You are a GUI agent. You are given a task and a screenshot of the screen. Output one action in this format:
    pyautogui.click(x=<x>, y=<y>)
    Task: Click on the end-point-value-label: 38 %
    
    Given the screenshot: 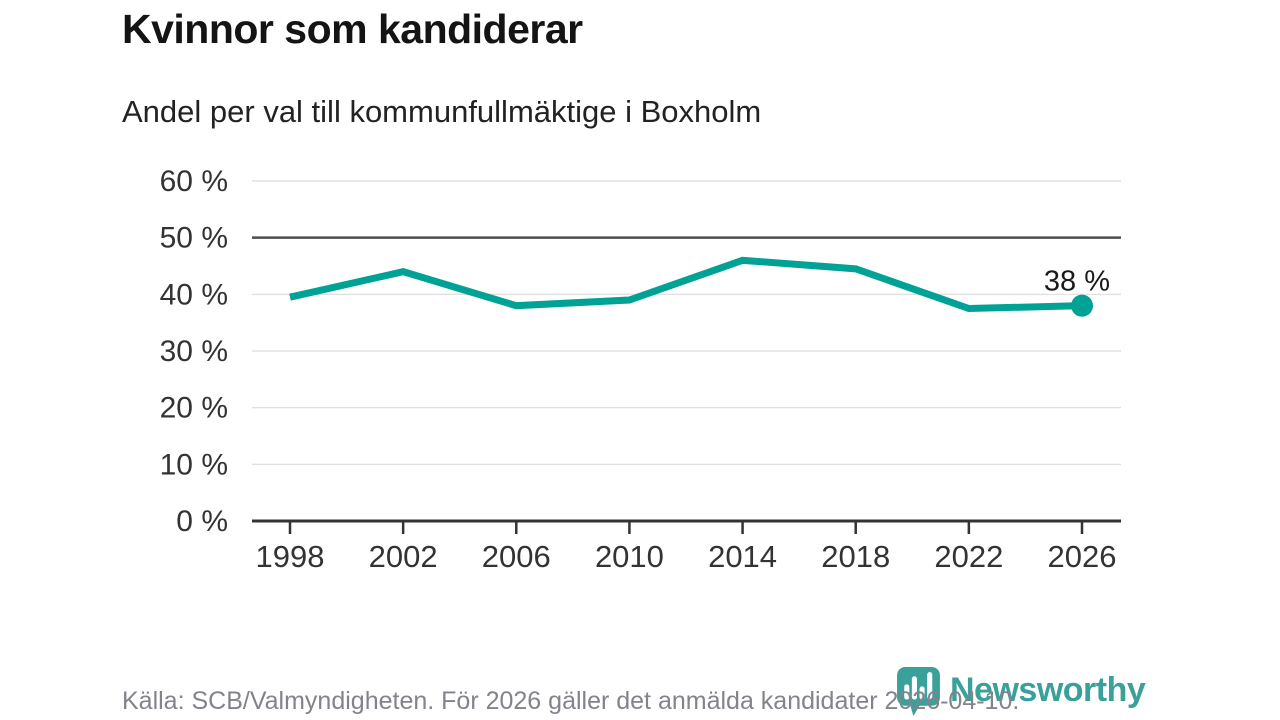 What is the action you would take?
    pyautogui.click(x=1077, y=282)
    